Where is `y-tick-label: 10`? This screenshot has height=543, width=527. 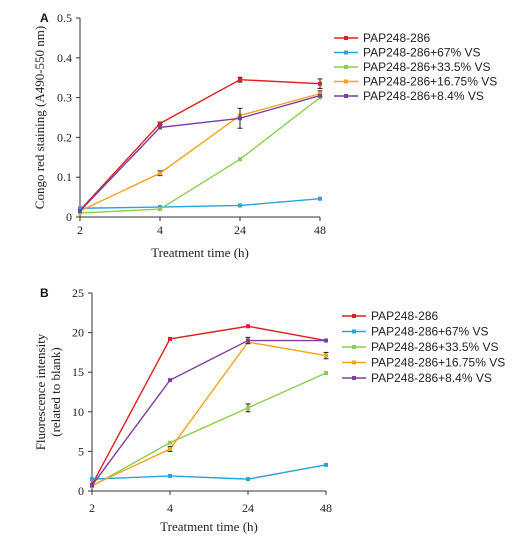 y-tick-label: 10 is located at coordinates (78, 412).